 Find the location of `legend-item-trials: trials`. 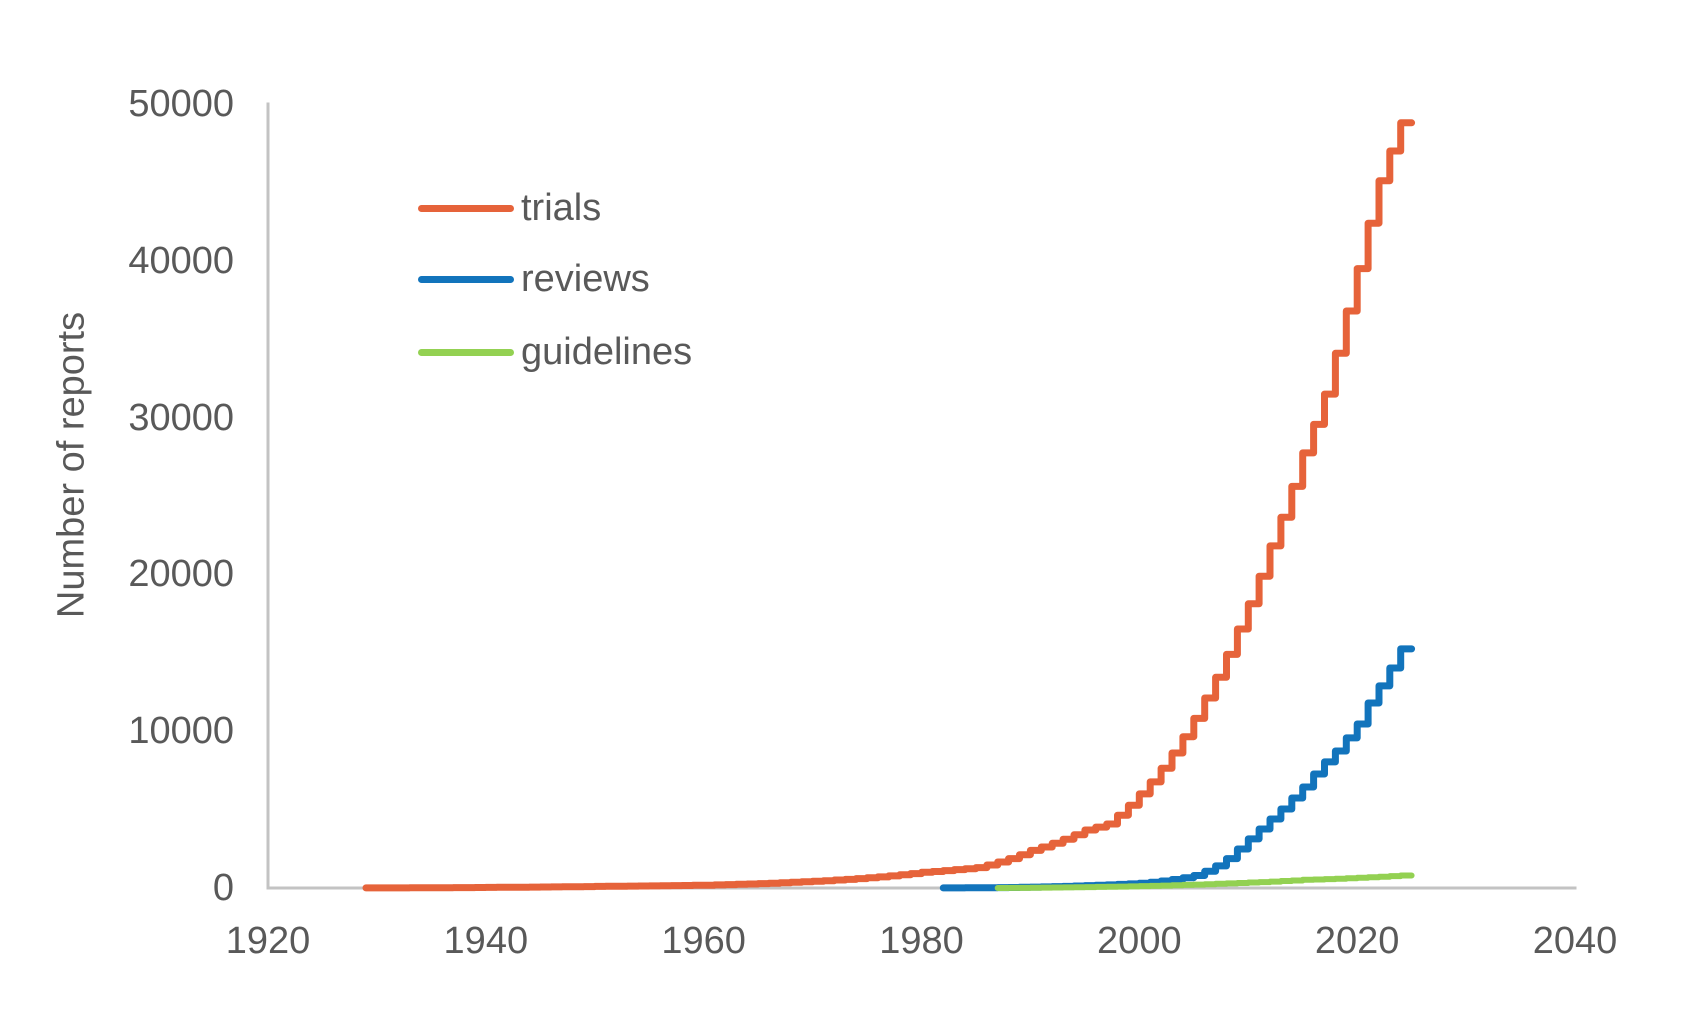

legend-item-trials: trials is located at coordinates (509, 208).